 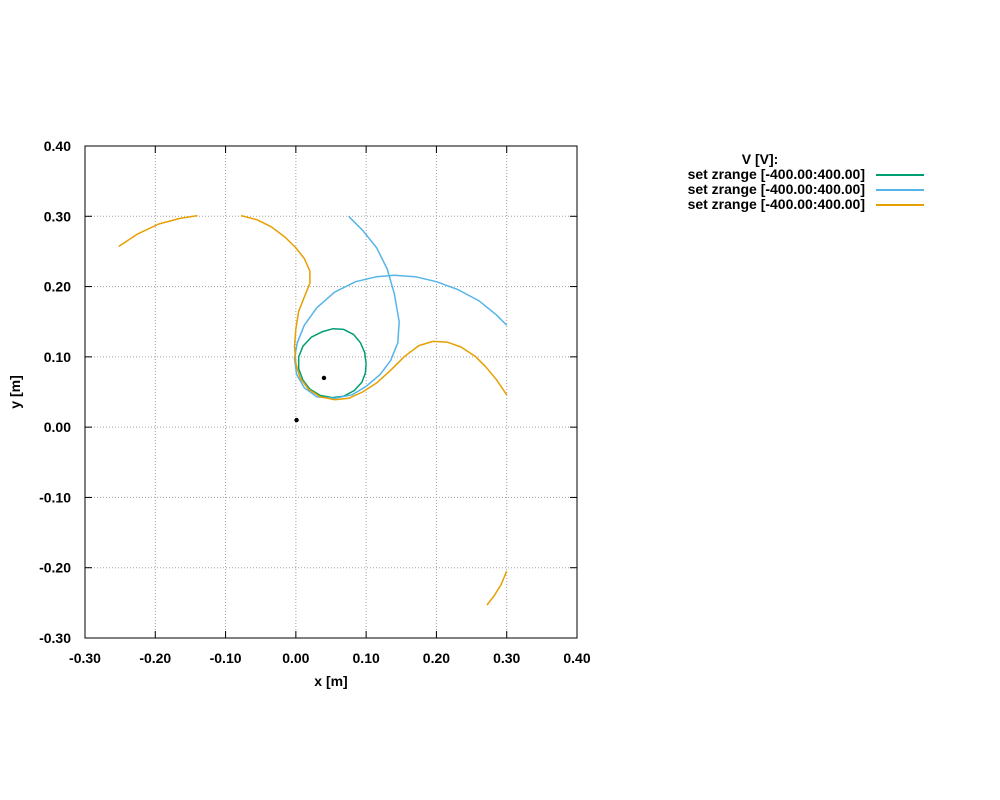 What do you see at coordinates (576, 658) in the screenshot?
I see `x-tick-label: 0.40` at bounding box center [576, 658].